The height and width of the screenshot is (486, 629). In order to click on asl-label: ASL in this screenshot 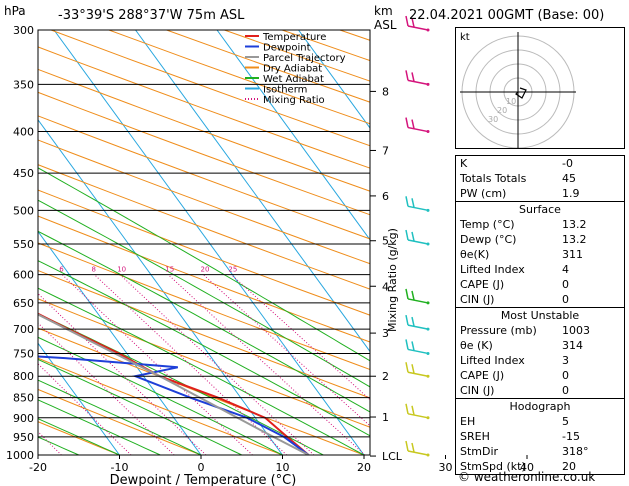, I will do `click(385, 25)`.